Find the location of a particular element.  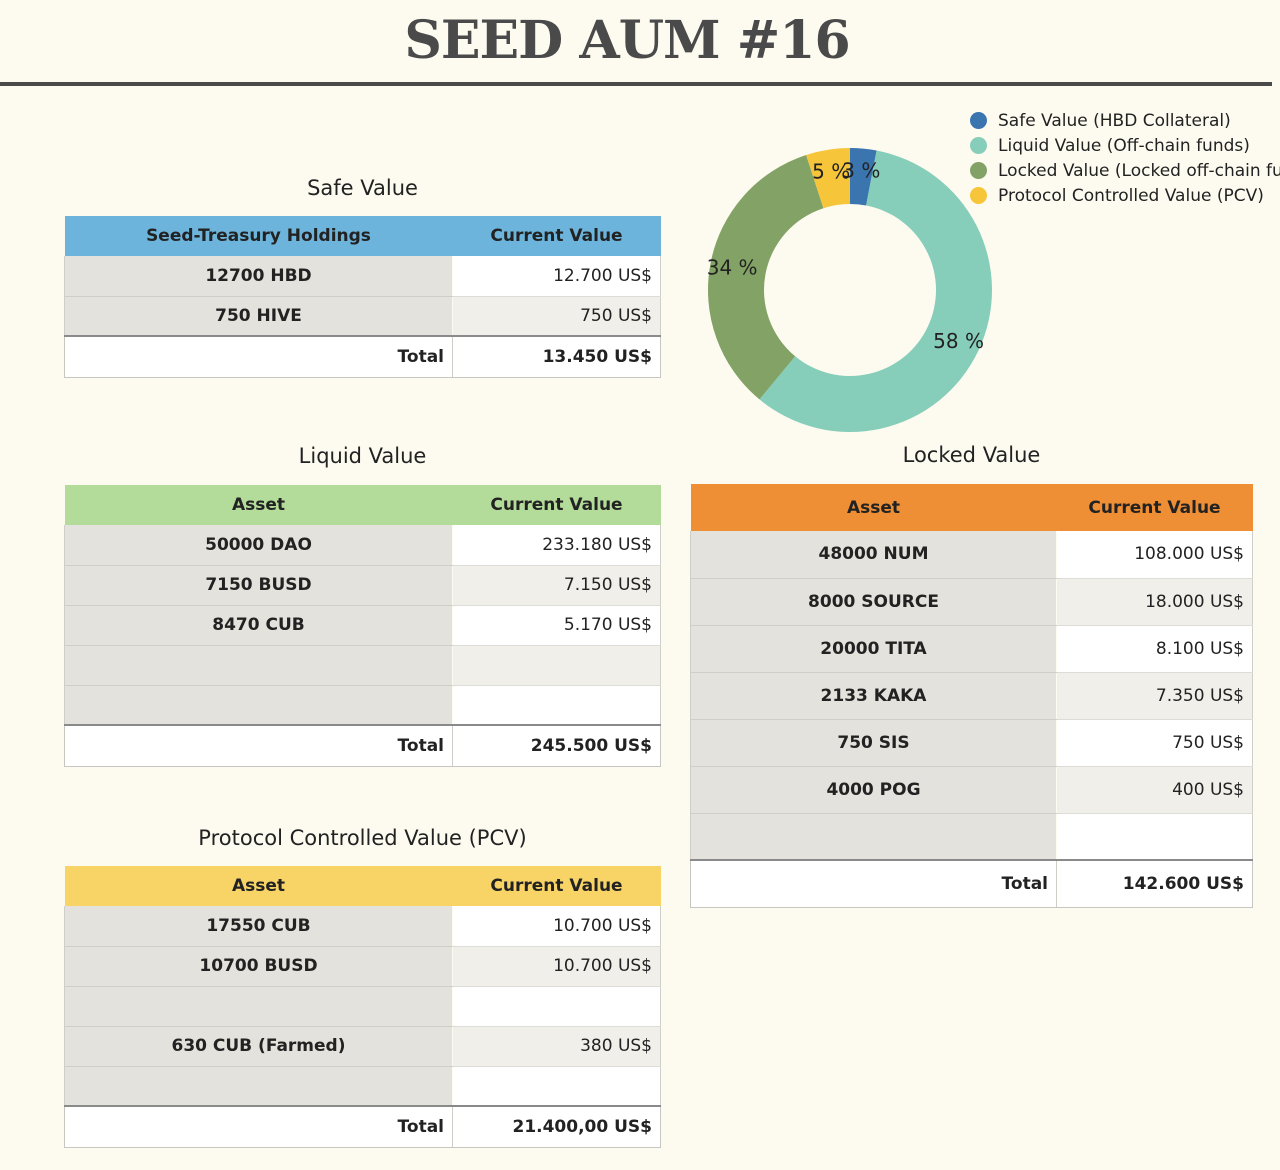

table-row: 7150 BUSD 7.150 US$ is located at coordinates (362, 585).